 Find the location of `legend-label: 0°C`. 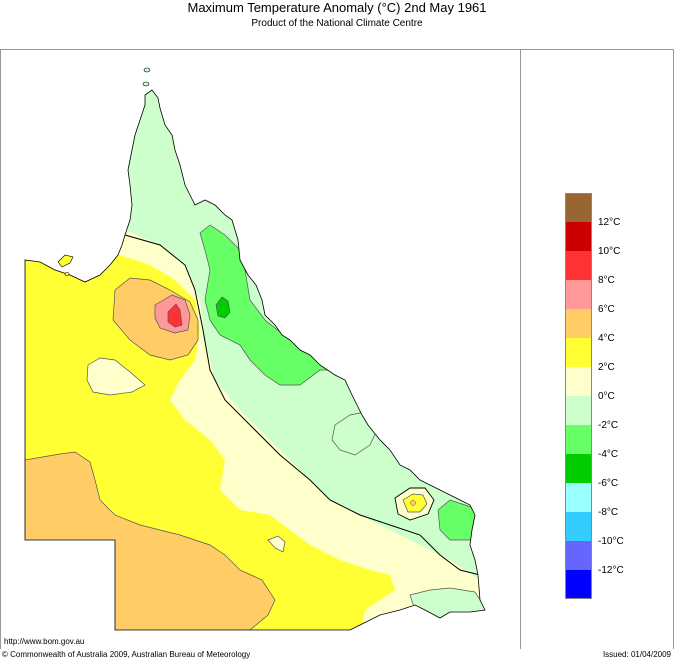

legend-label: 0°C is located at coordinates (606, 396).